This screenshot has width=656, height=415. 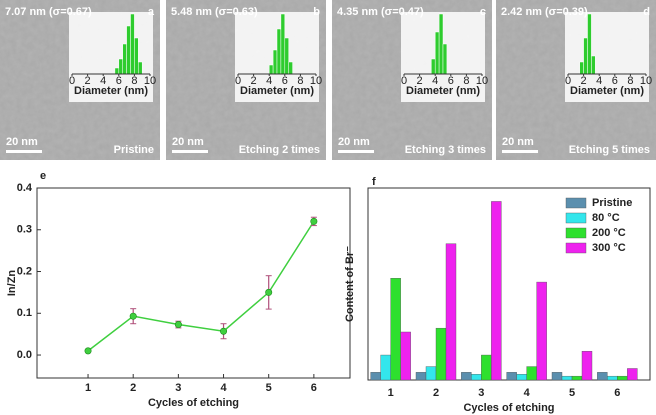 I want to click on panel-letter: a, so click(x=151, y=12).